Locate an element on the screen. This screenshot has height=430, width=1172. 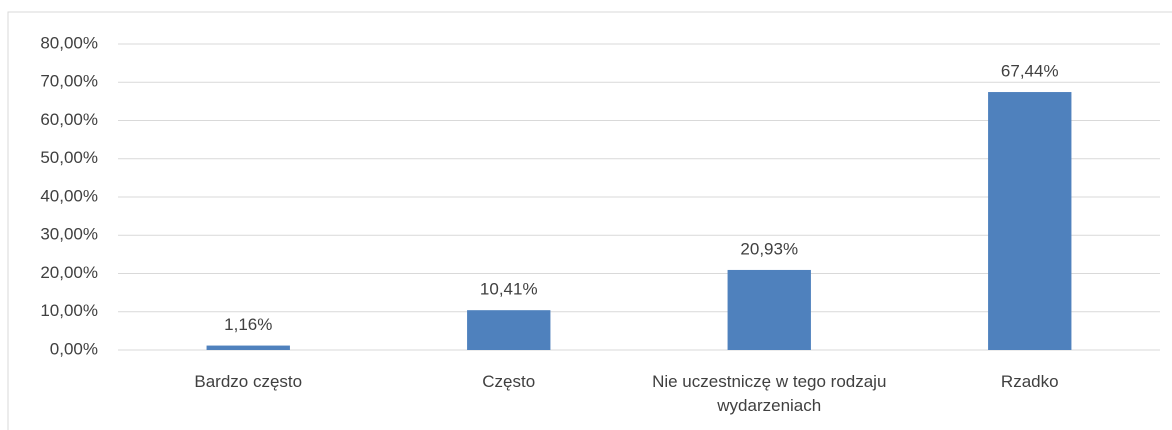
x-tick-label: Rzadko is located at coordinates (1029, 381).